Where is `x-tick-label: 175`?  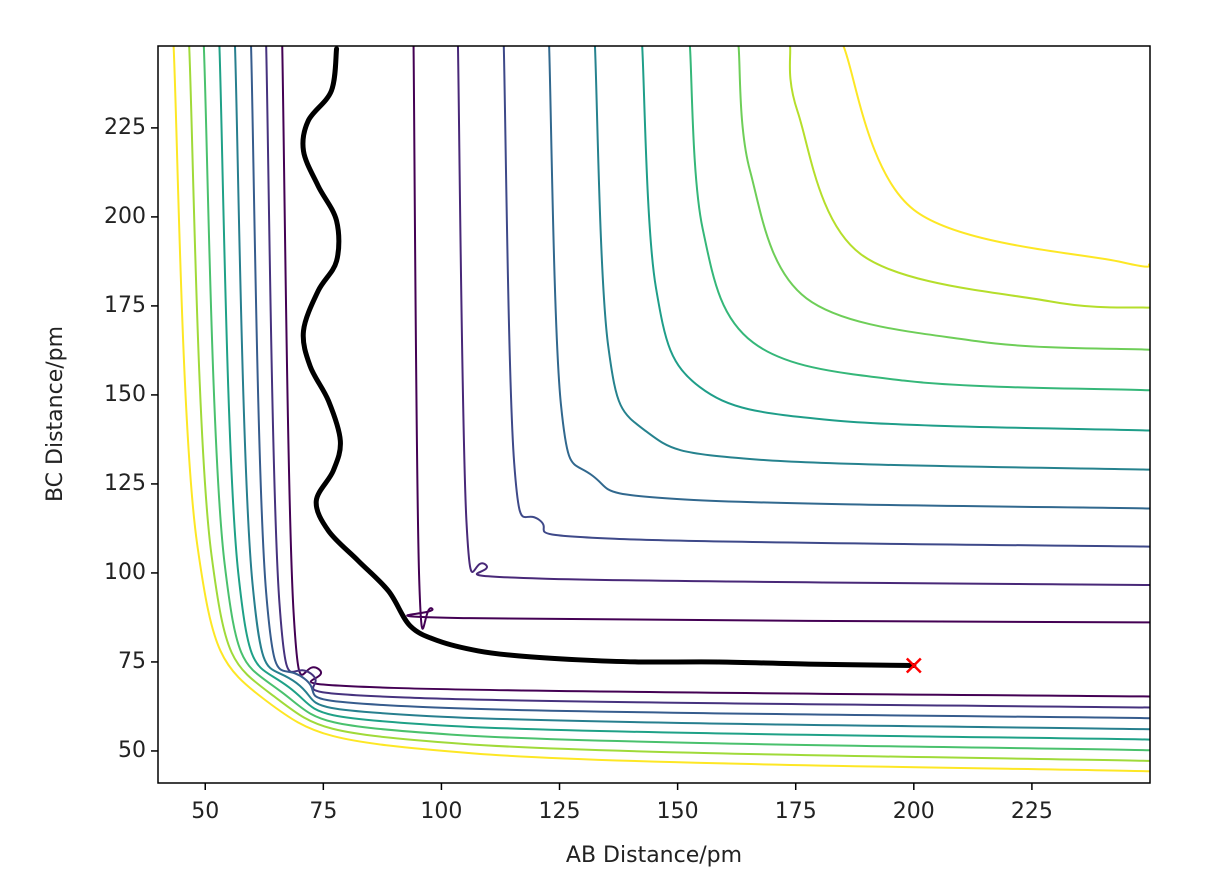
x-tick-label: 175 is located at coordinates (796, 811).